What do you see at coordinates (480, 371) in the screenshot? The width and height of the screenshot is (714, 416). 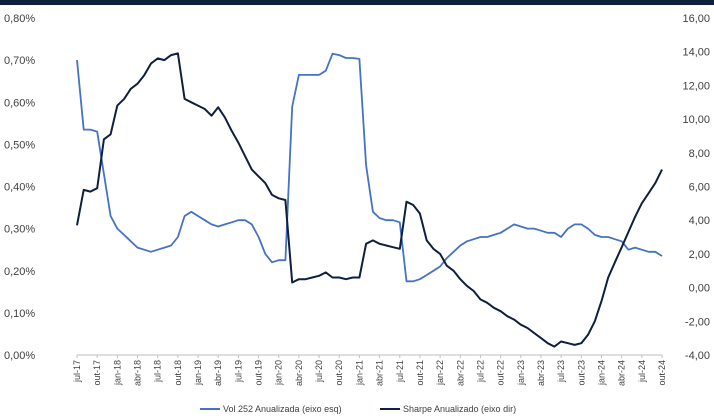 I see `x-tick-label: jul-22` at bounding box center [480, 371].